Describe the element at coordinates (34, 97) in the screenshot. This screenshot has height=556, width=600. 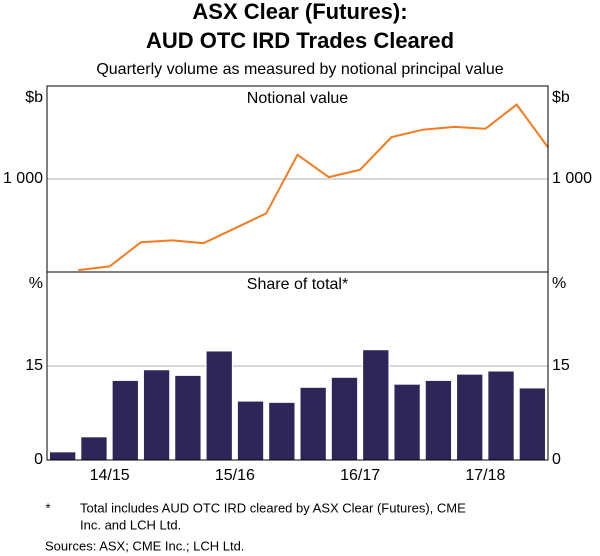
I see `y-unit: $b` at that location.